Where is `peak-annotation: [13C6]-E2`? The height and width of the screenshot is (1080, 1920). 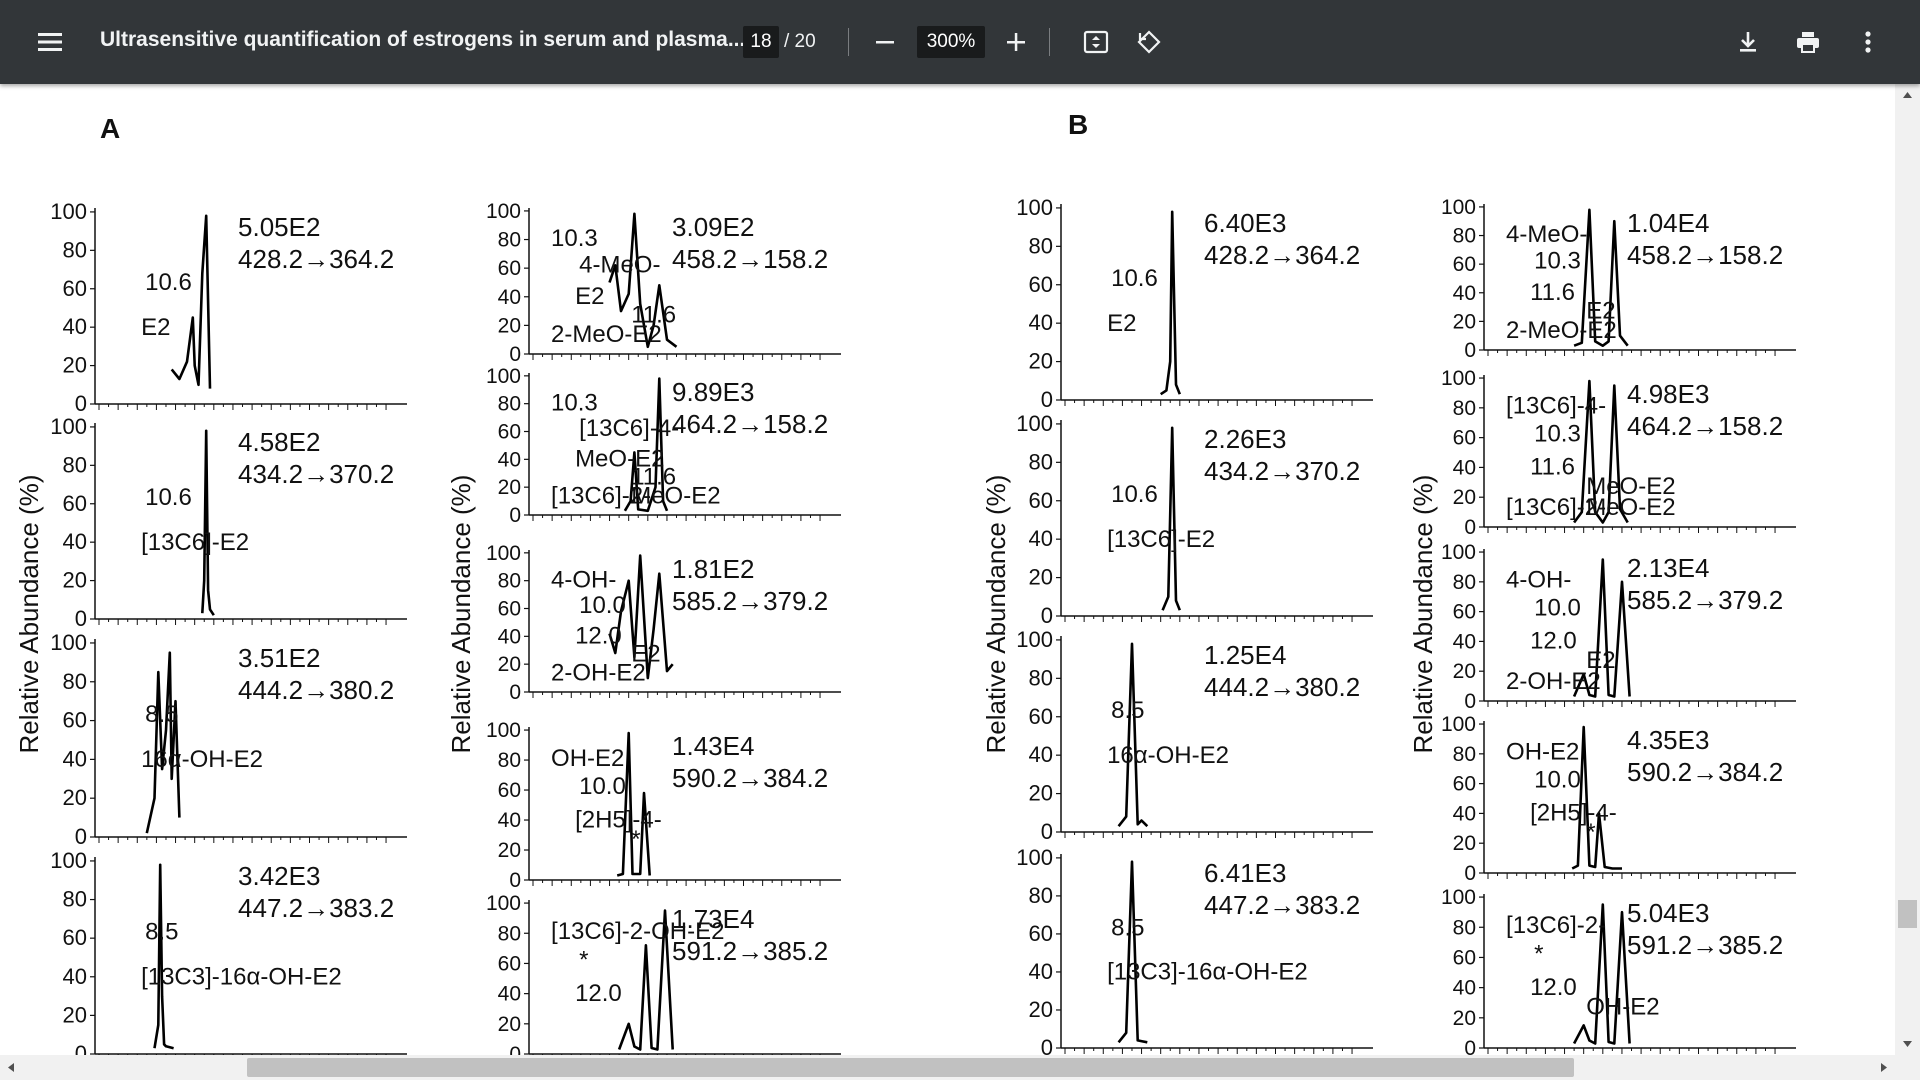
peak-annotation: [13C6]-E2 is located at coordinates (195, 542).